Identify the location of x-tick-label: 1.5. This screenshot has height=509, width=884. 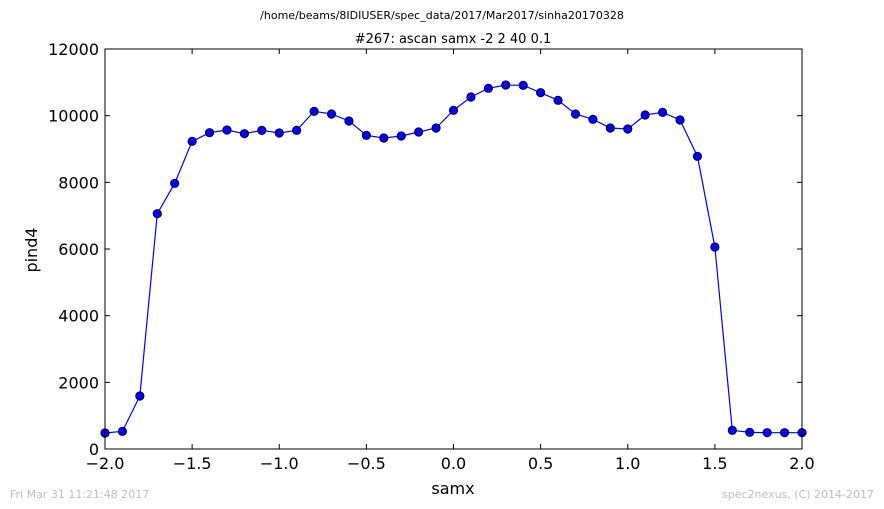
(714, 463).